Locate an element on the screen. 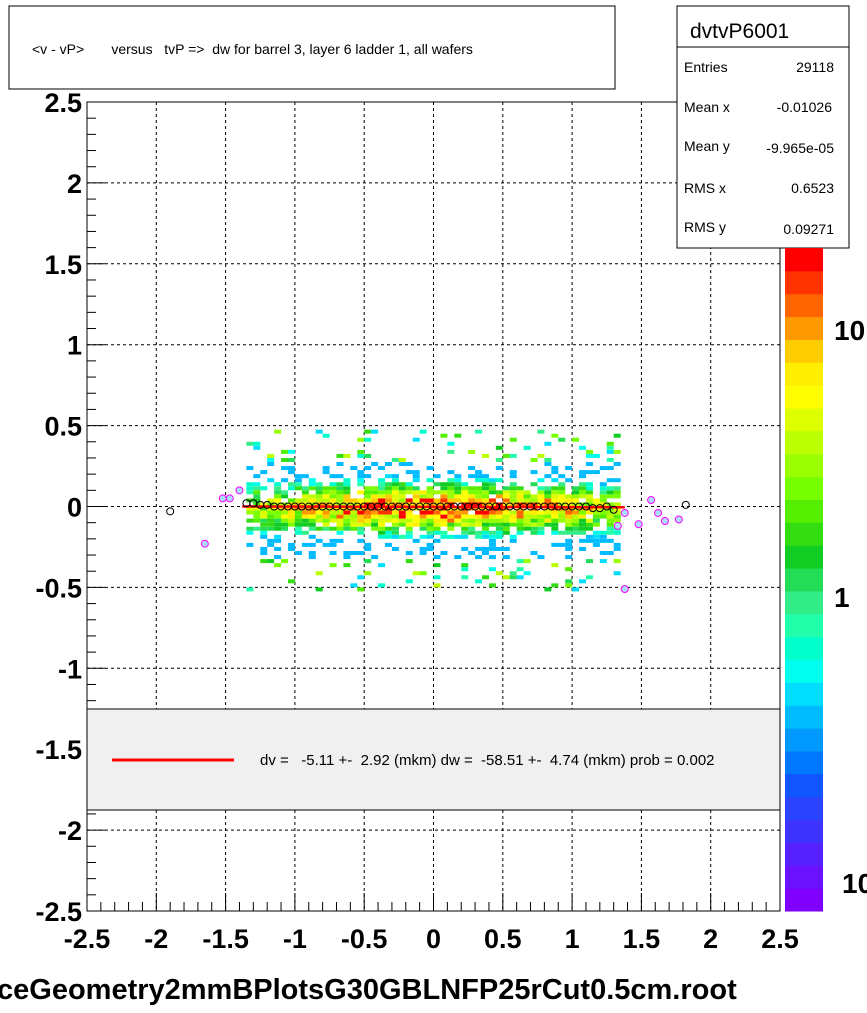  y-tick-label: 1 is located at coordinates (74, 346).